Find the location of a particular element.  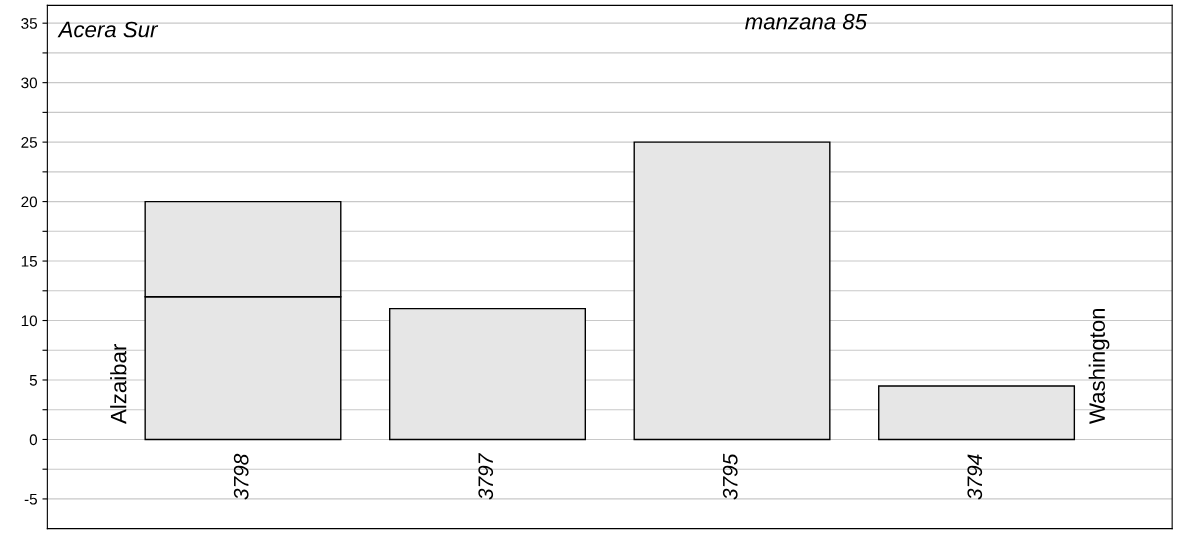

y-tick-label: 10 is located at coordinates (29, 321).